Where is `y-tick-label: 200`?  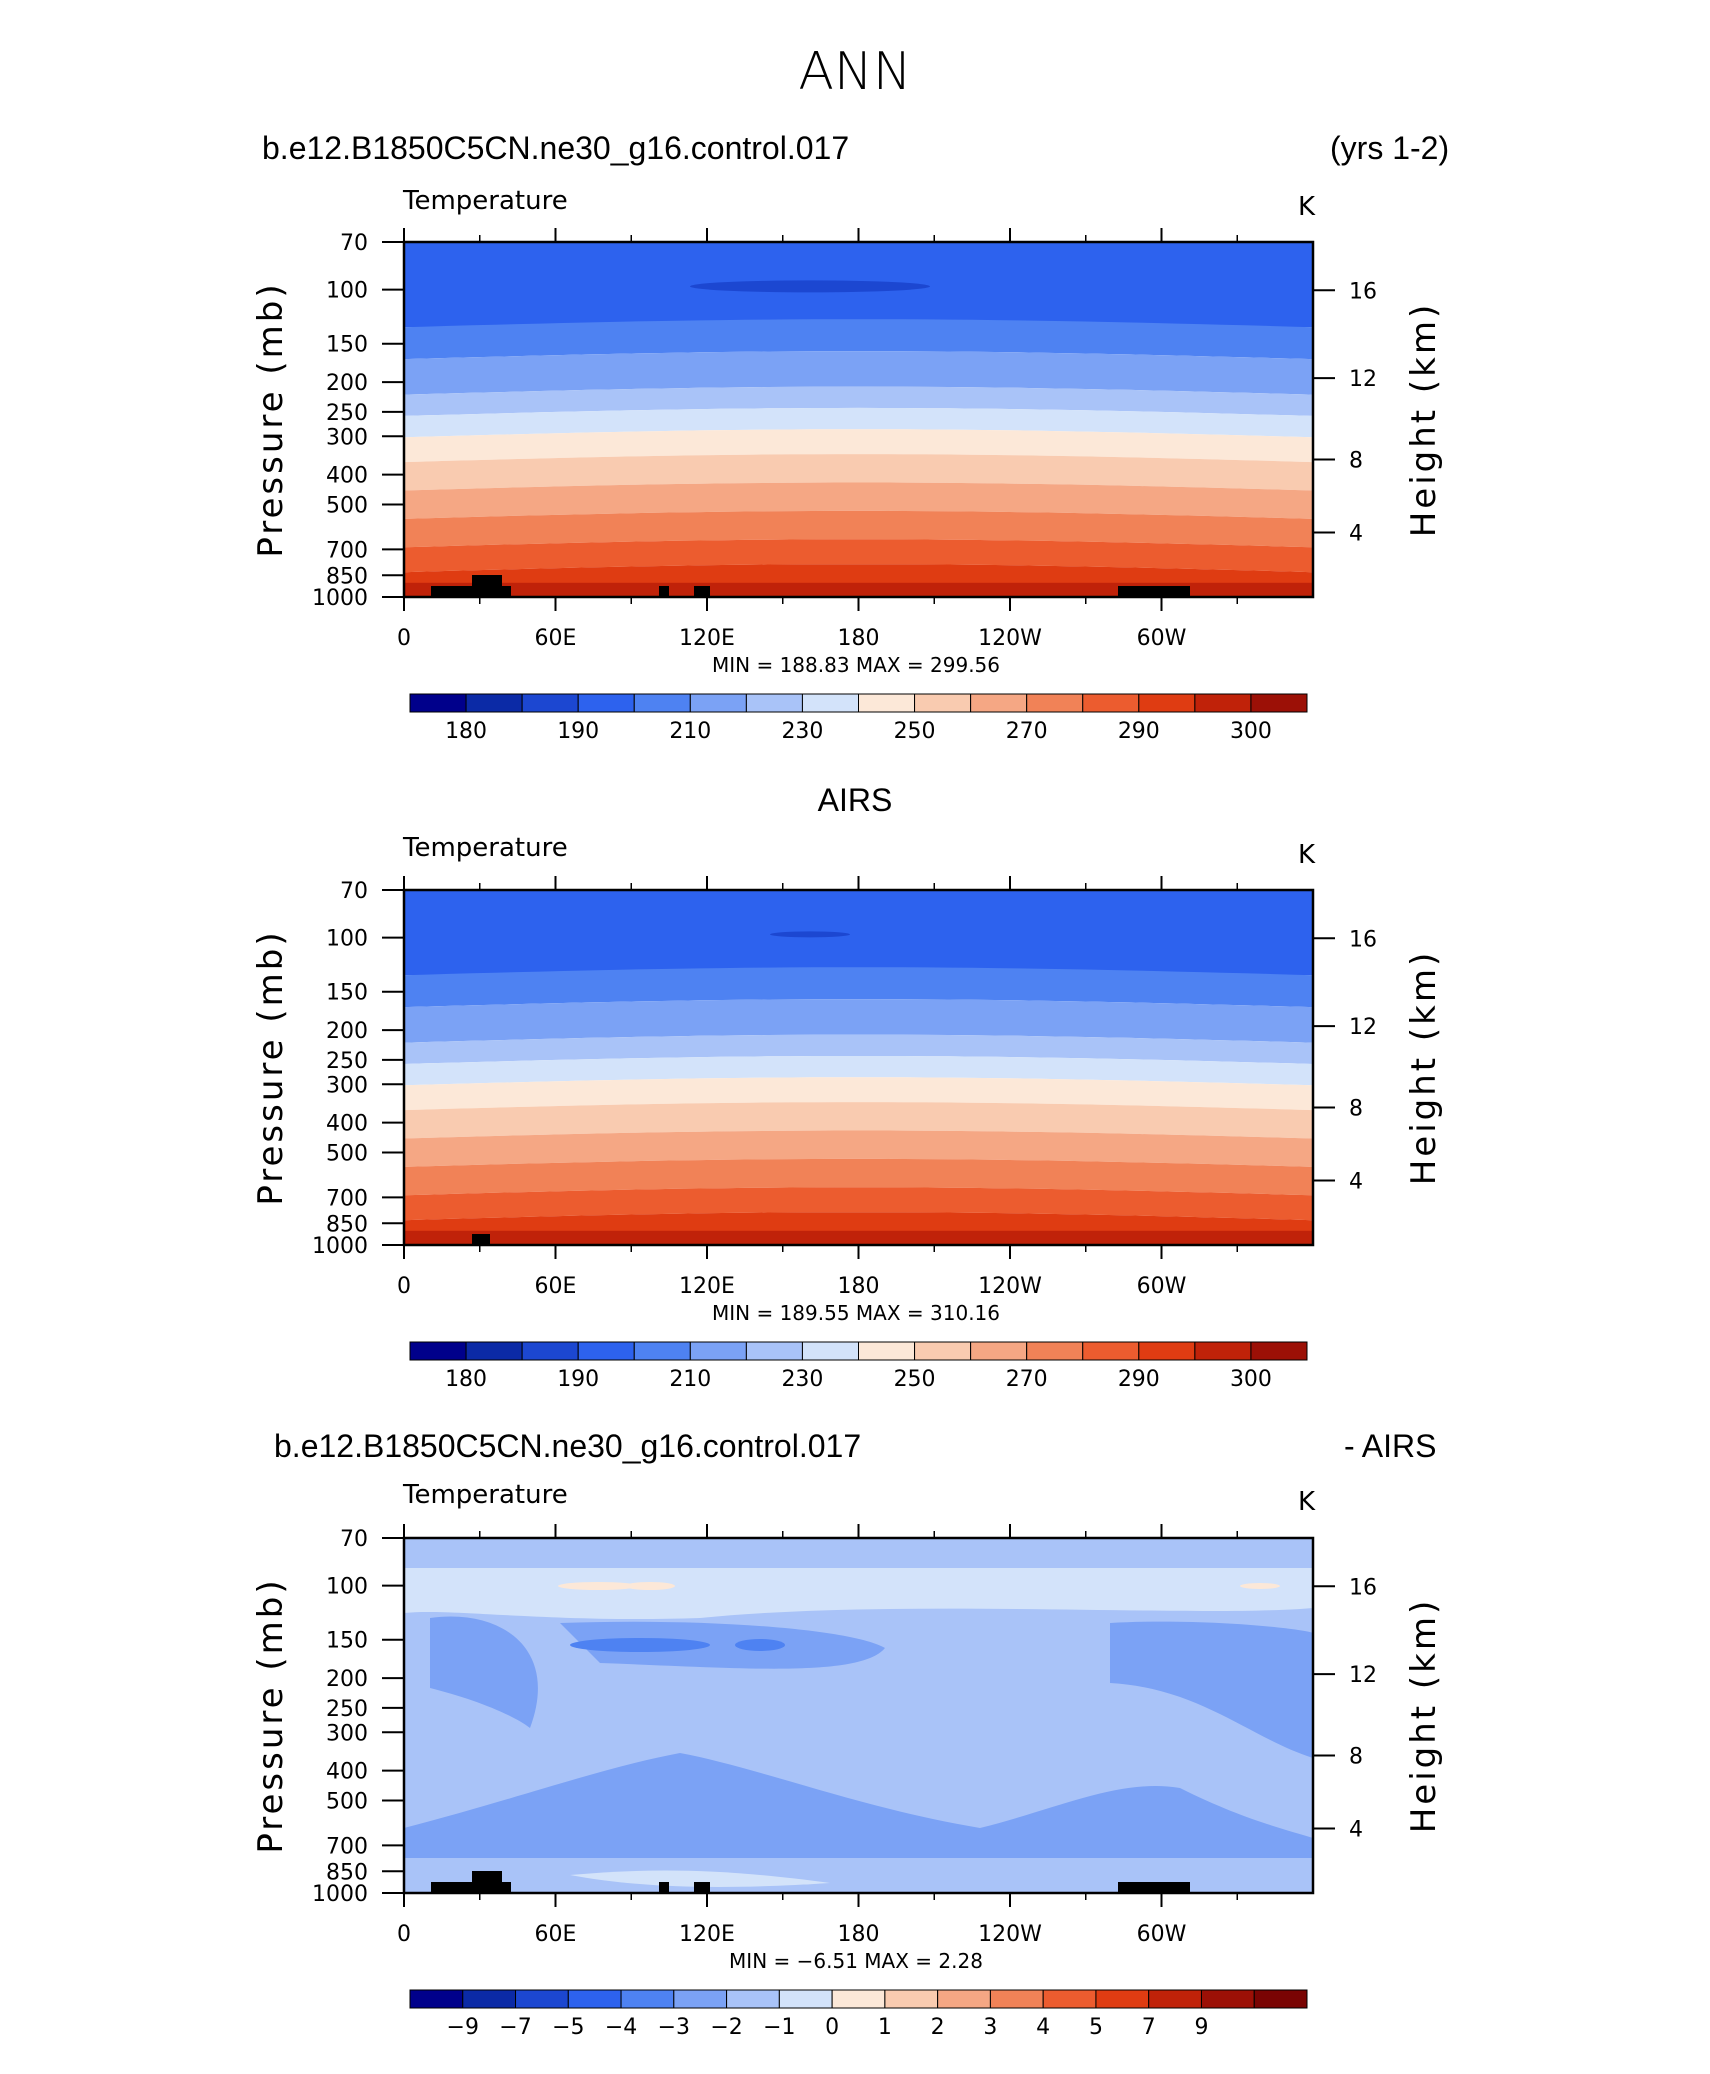
y-tick-label: 200 is located at coordinates (347, 1031).